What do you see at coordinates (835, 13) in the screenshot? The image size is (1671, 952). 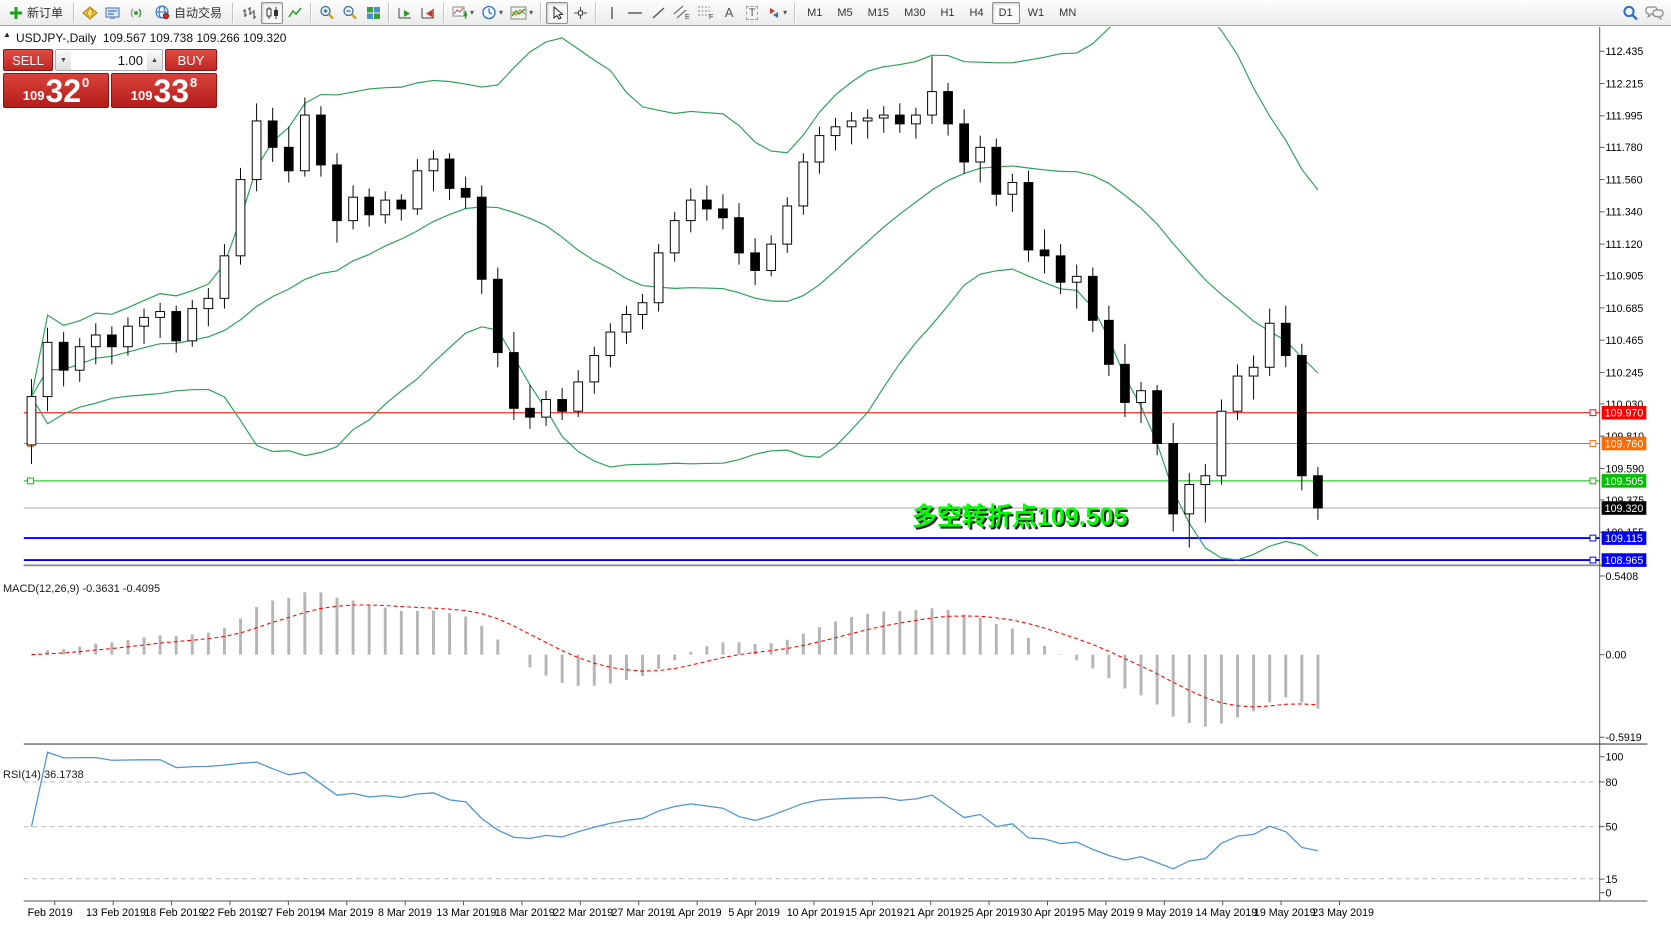 I see `main-toolbar: 新订单 自动交易` at bounding box center [835, 13].